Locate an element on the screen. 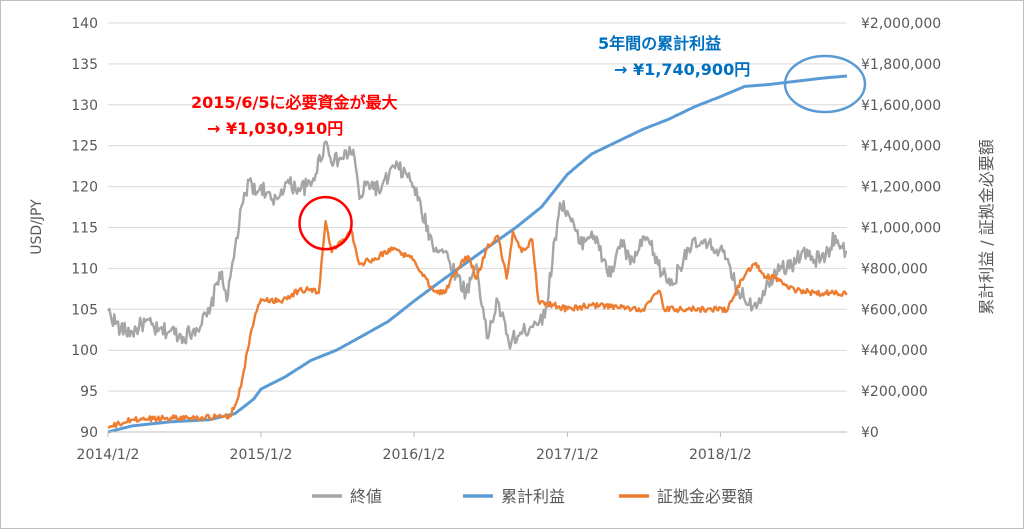 The height and width of the screenshot is (532, 1024). y-left-tick-label: 90 is located at coordinates (89, 433).